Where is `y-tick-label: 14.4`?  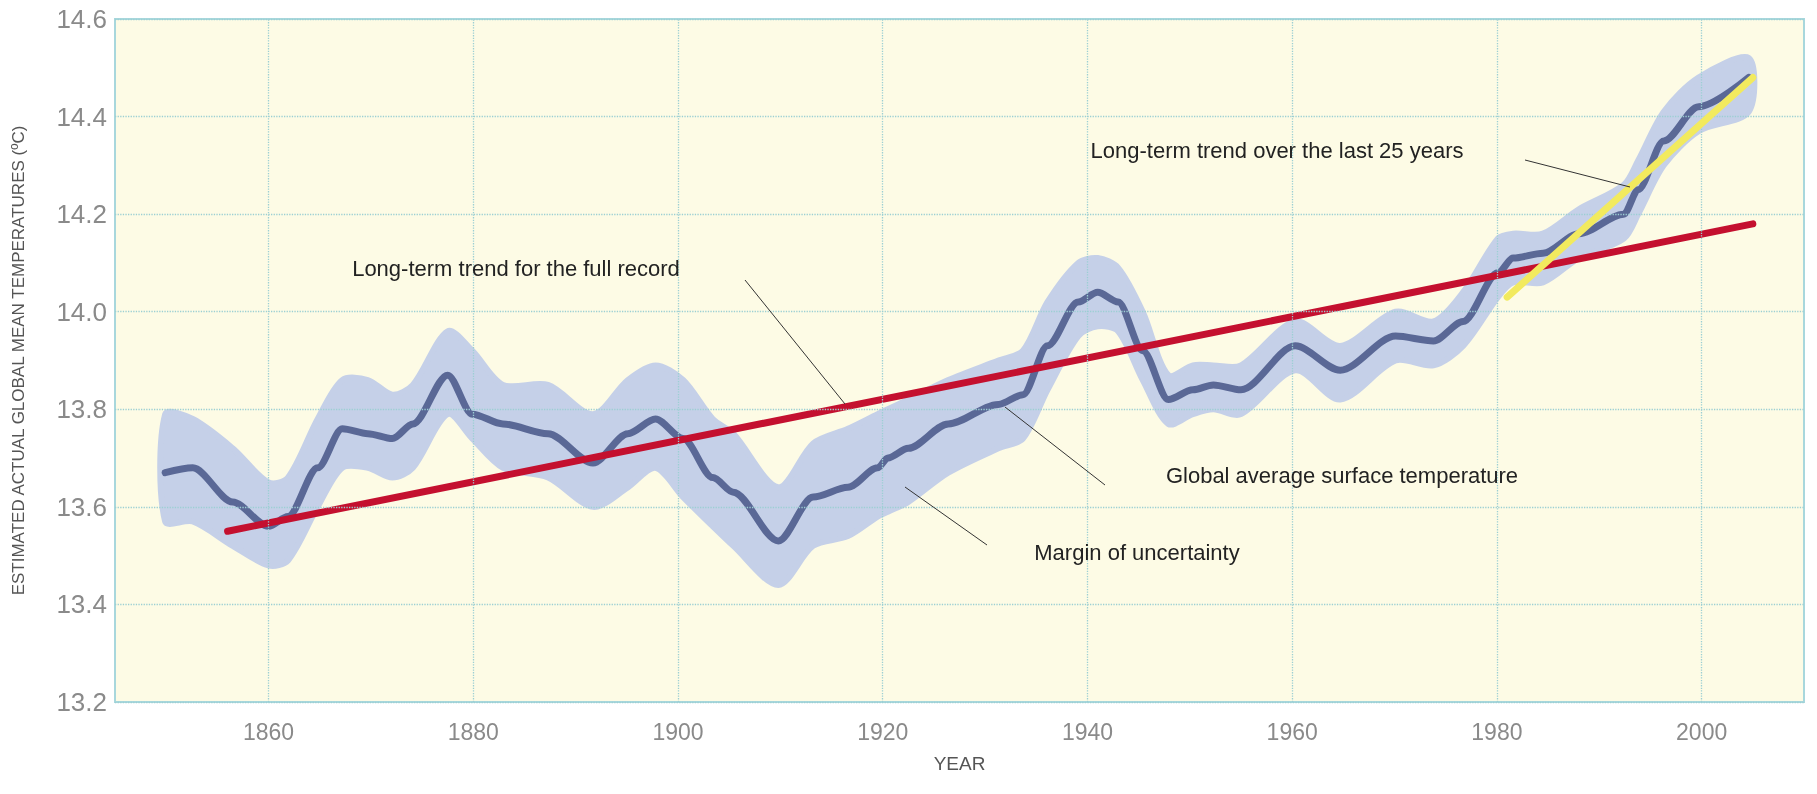 y-tick-label: 14.4 is located at coordinates (81, 116).